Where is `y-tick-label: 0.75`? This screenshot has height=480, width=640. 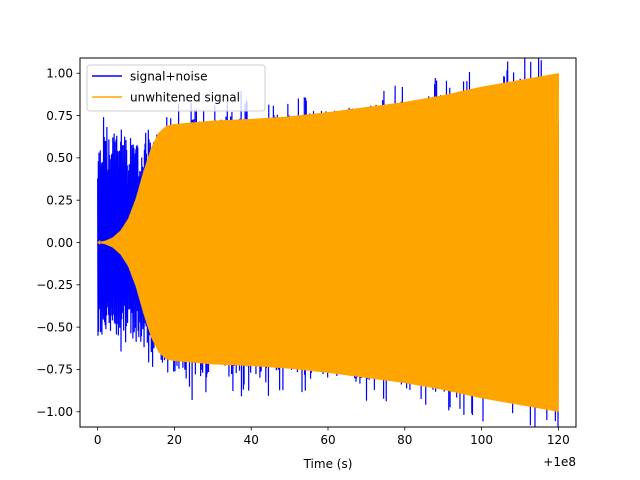 y-tick-label: 0.75 is located at coordinates (59, 116).